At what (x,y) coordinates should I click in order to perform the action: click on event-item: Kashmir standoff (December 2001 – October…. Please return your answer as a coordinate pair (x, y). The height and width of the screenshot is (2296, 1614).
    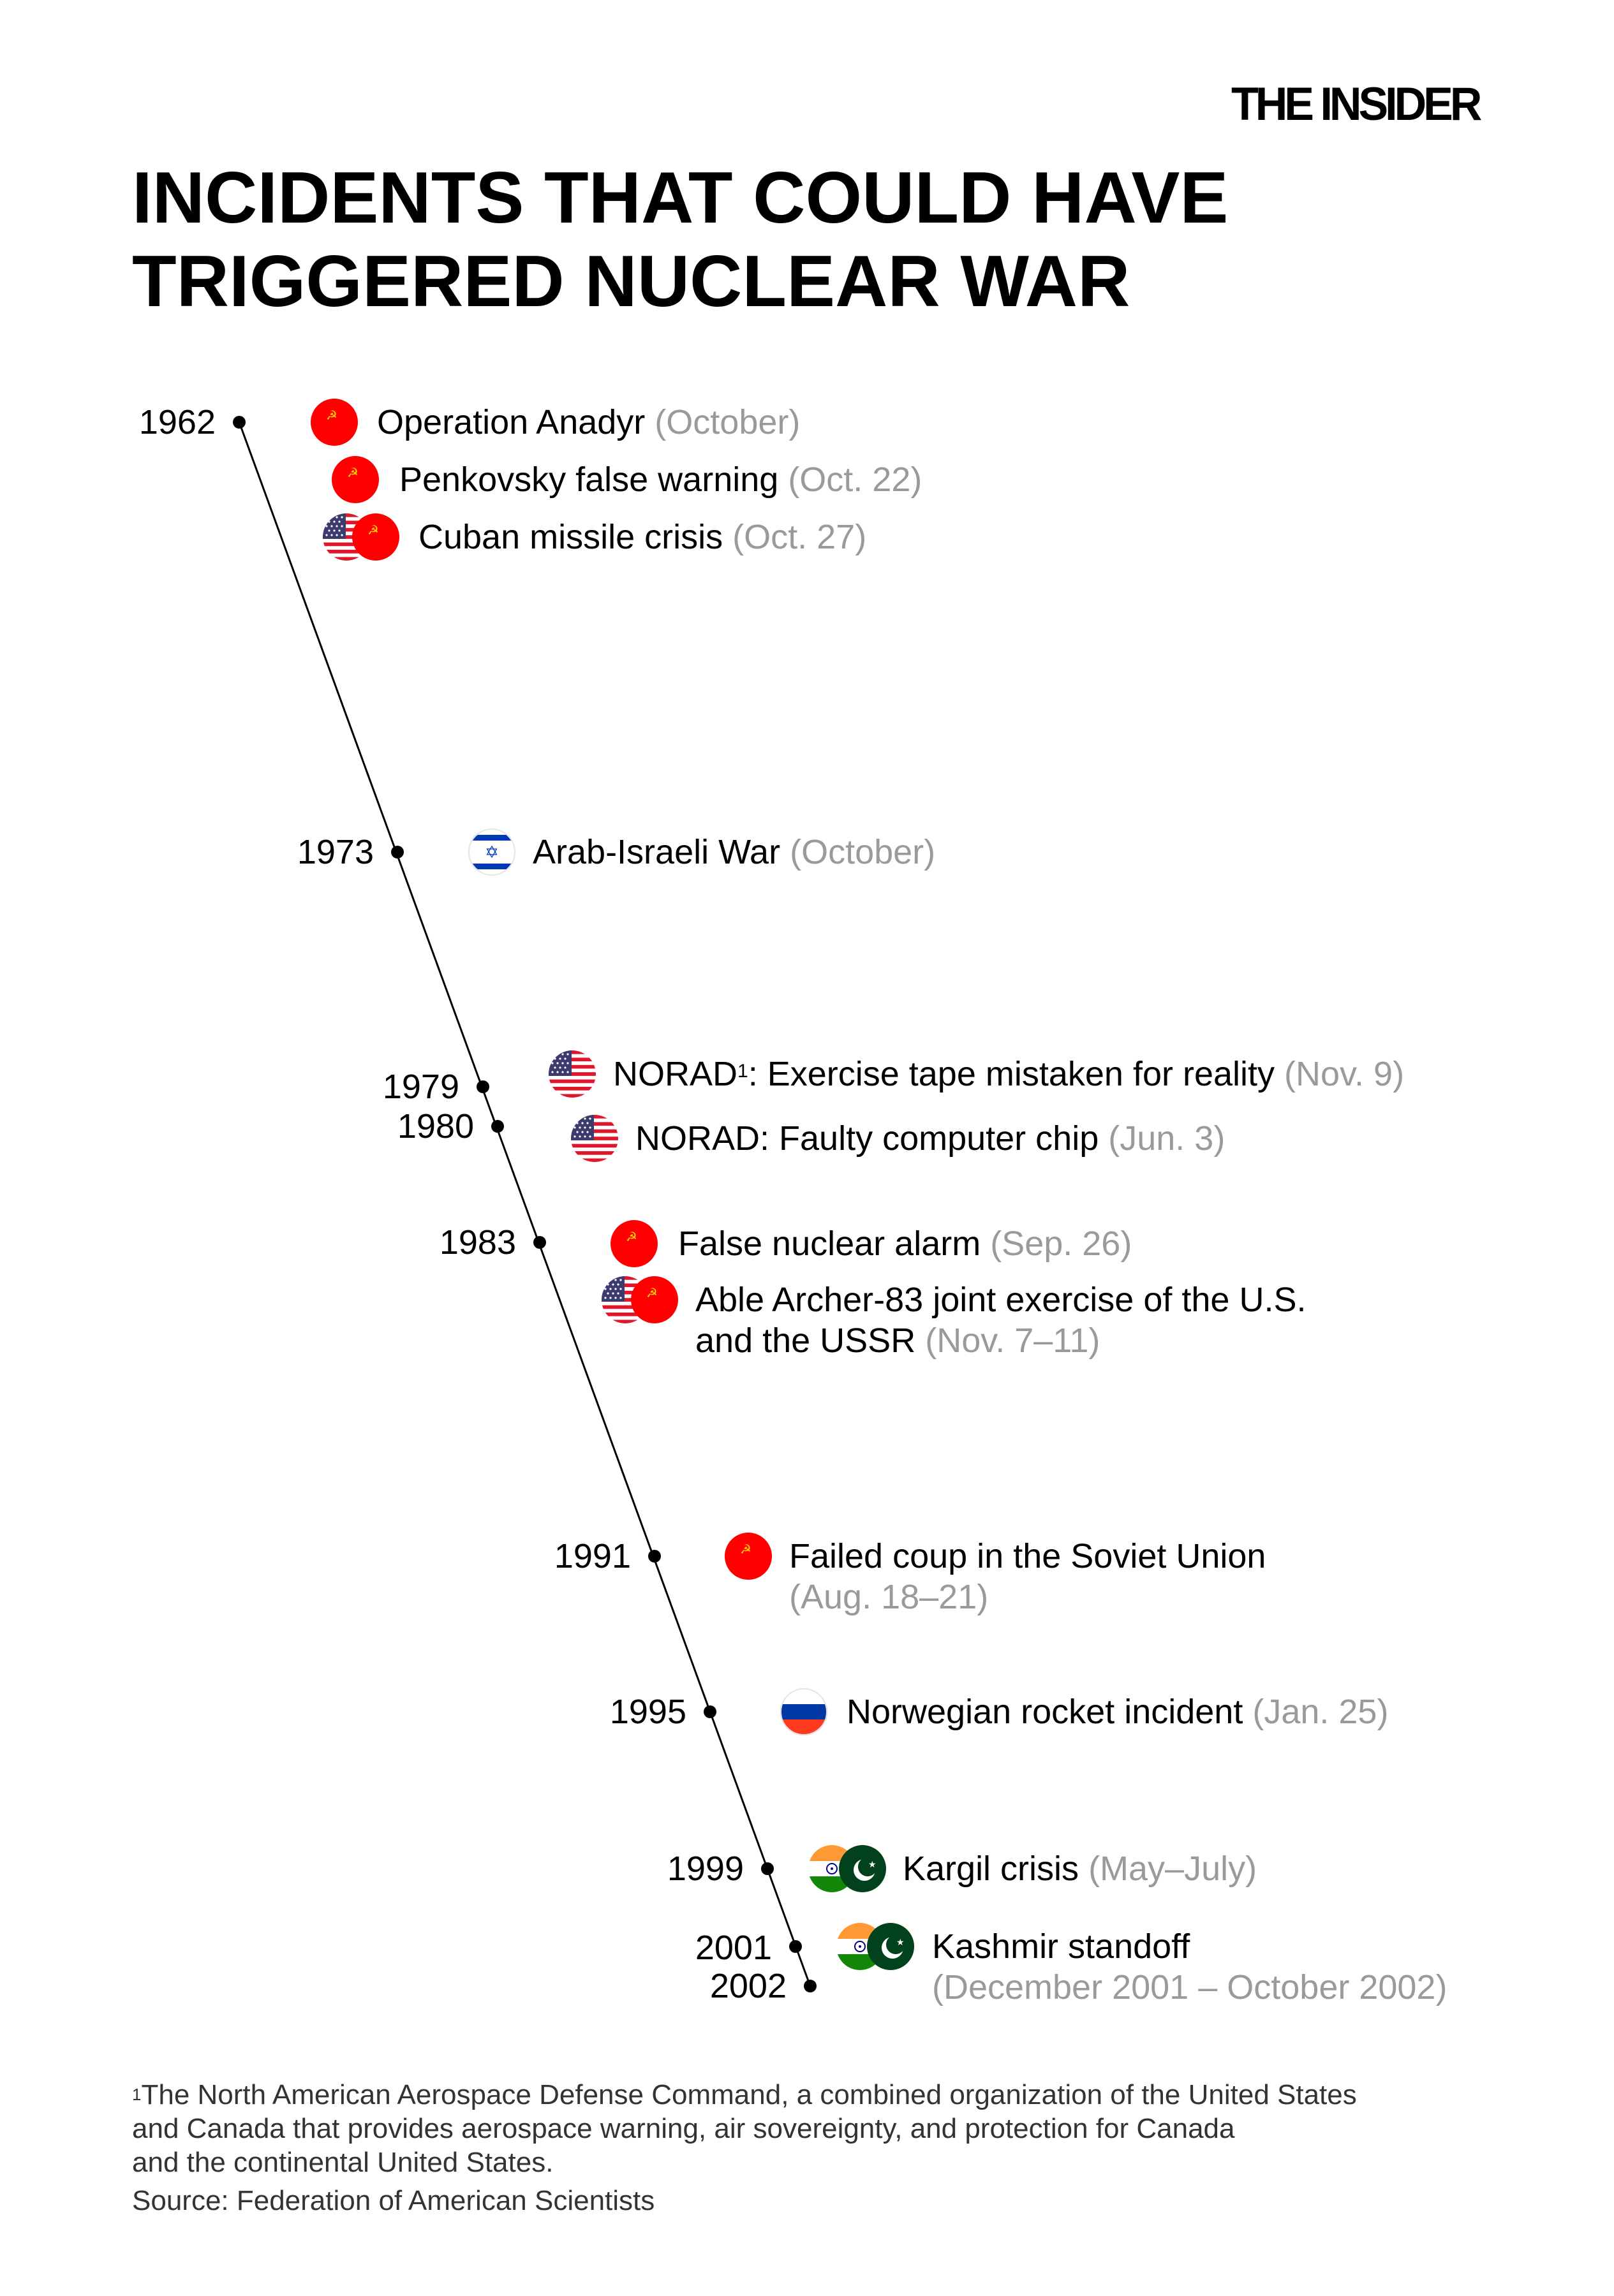
    Looking at the image, I should click on (1189, 1967).